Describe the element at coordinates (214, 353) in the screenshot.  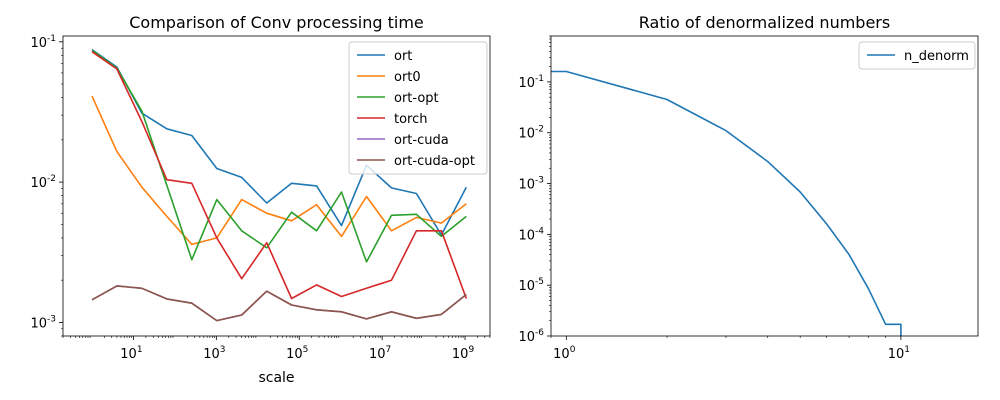
I see `x-tick-label: 10³` at that location.